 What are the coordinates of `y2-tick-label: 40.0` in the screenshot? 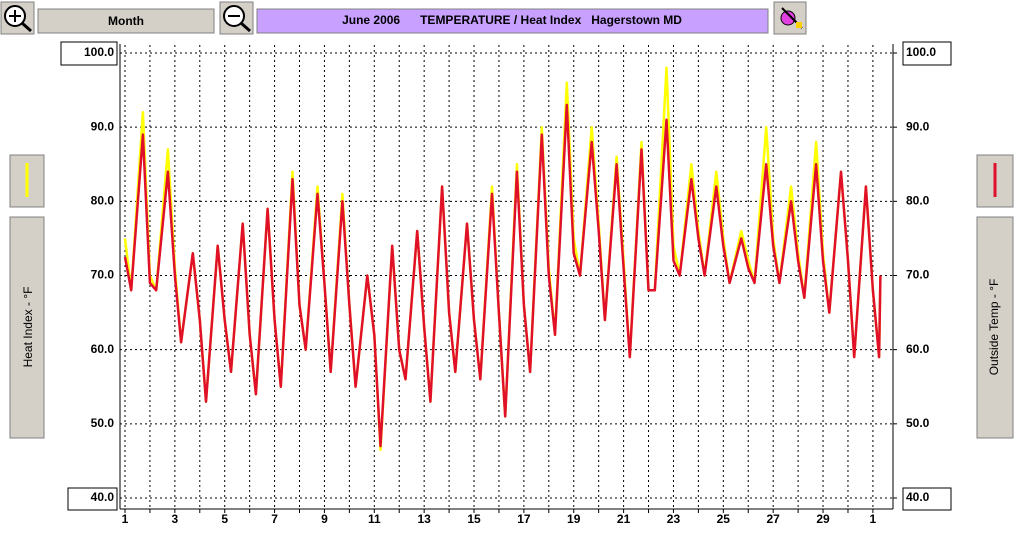 It's located at (918, 497).